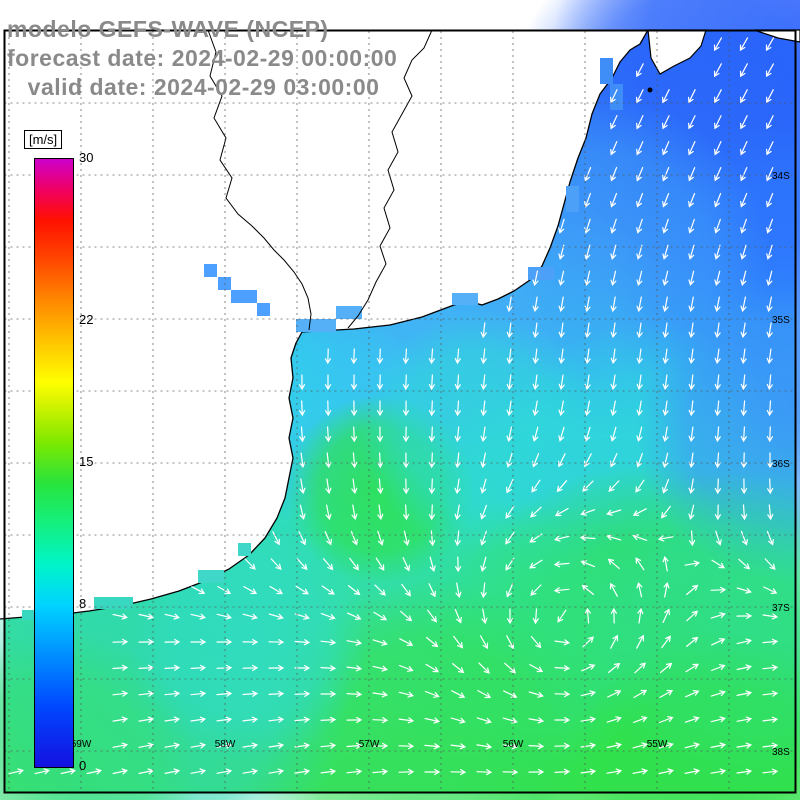 This screenshot has width=800, height=800. What do you see at coordinates (259, 180) in the screenshot?
I see `admin-boundary-west` at bounding box center [259, 180].